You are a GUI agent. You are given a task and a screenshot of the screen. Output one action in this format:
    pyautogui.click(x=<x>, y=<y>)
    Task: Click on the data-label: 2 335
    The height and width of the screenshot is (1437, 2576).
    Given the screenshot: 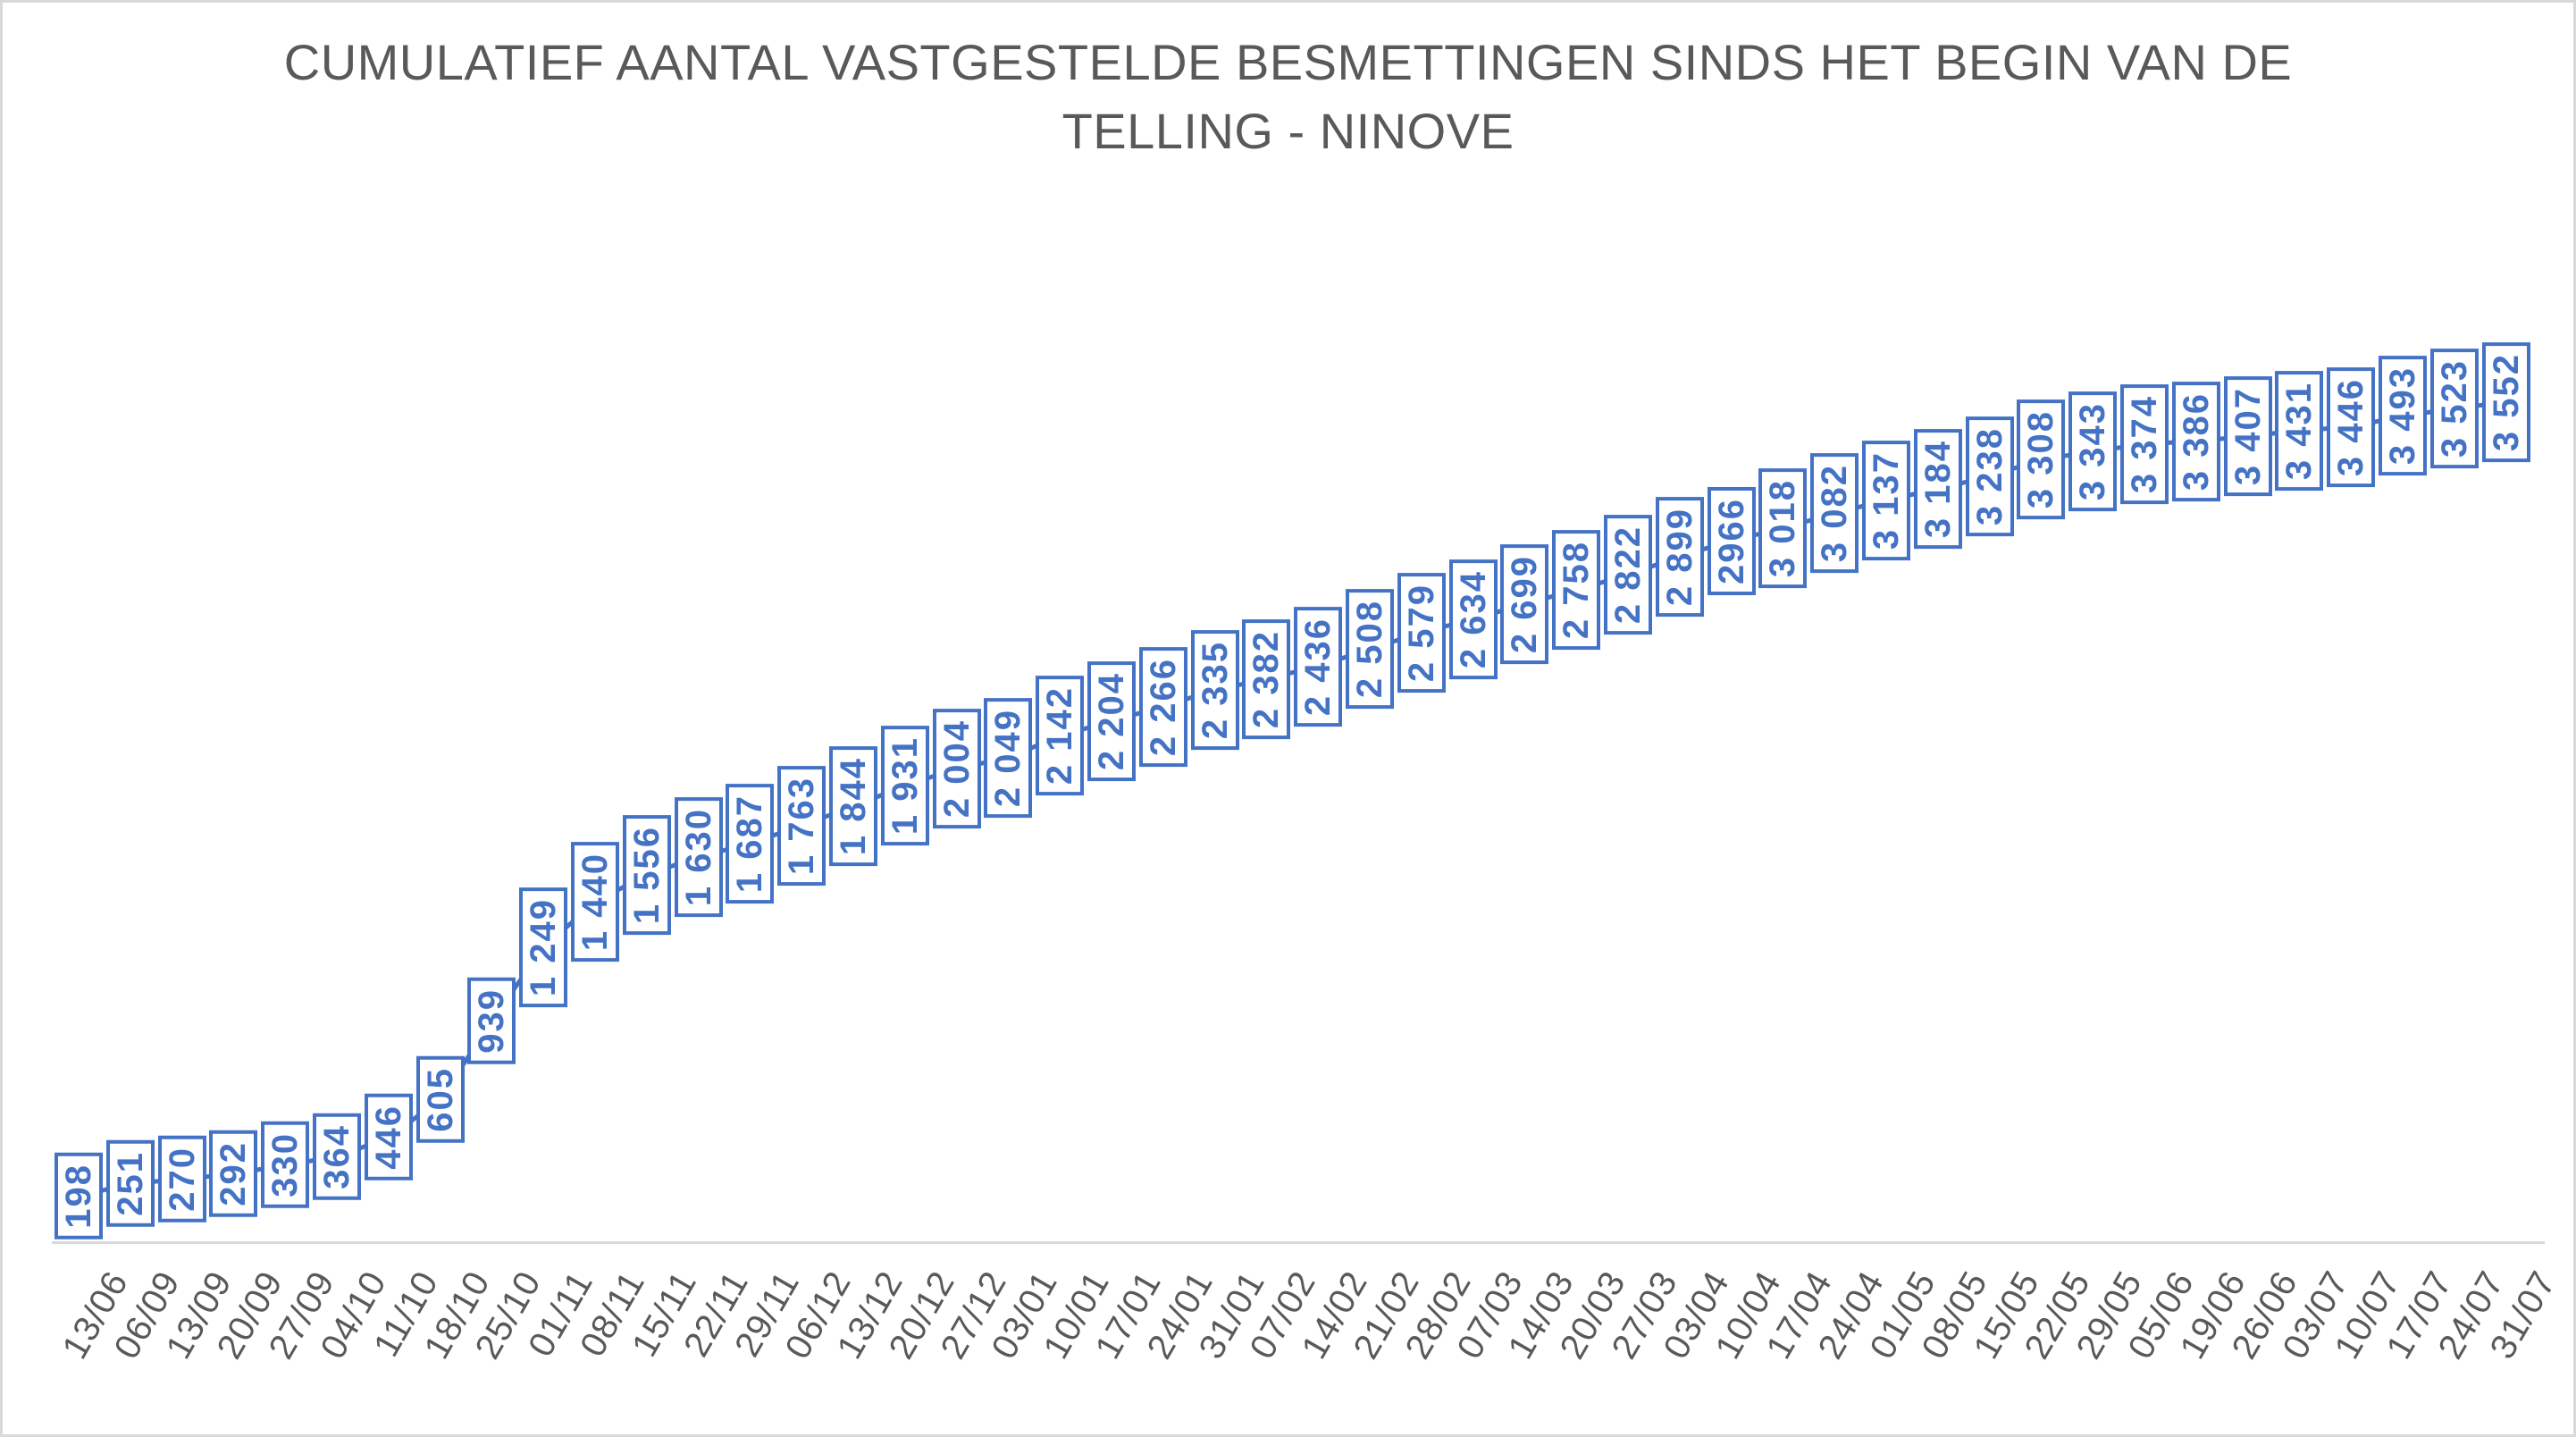 What is the action you would take?
    pyautogui.click(x=1214, y=690)
    